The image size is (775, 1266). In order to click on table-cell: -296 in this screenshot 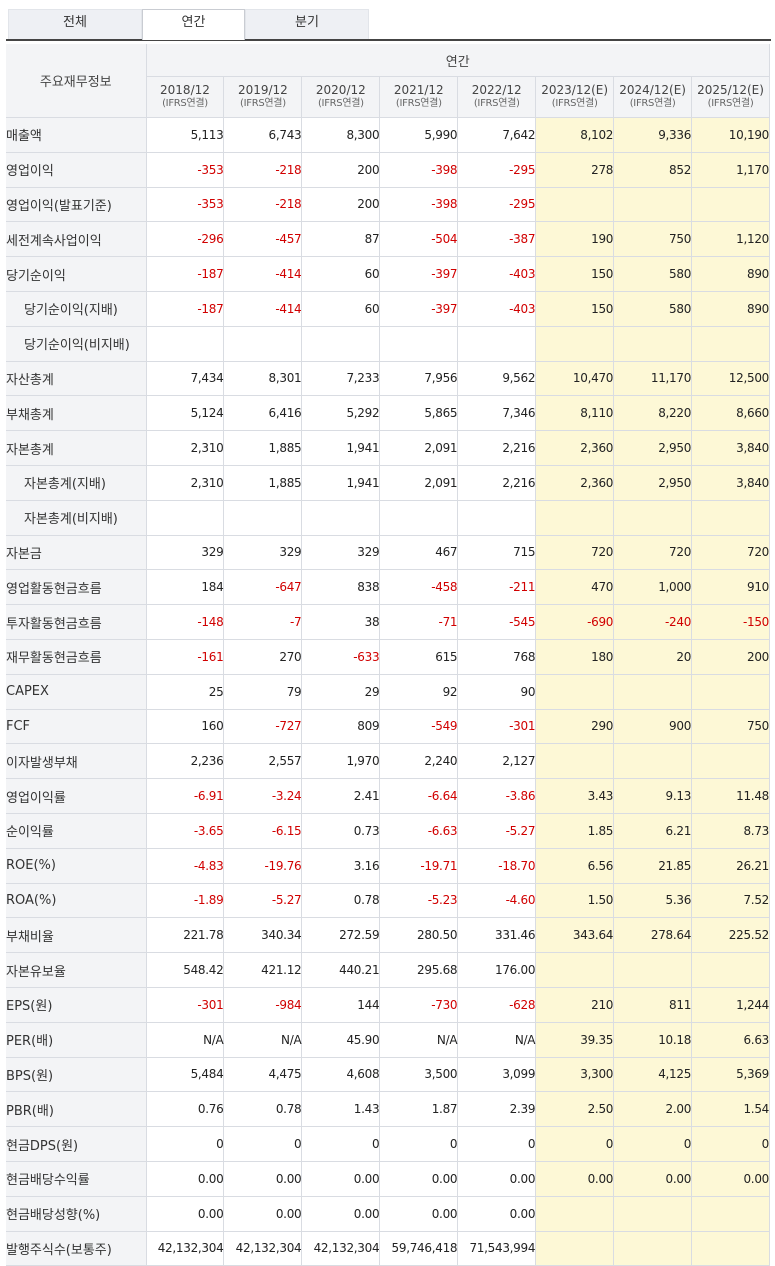, I will do `click(185, 239)`.